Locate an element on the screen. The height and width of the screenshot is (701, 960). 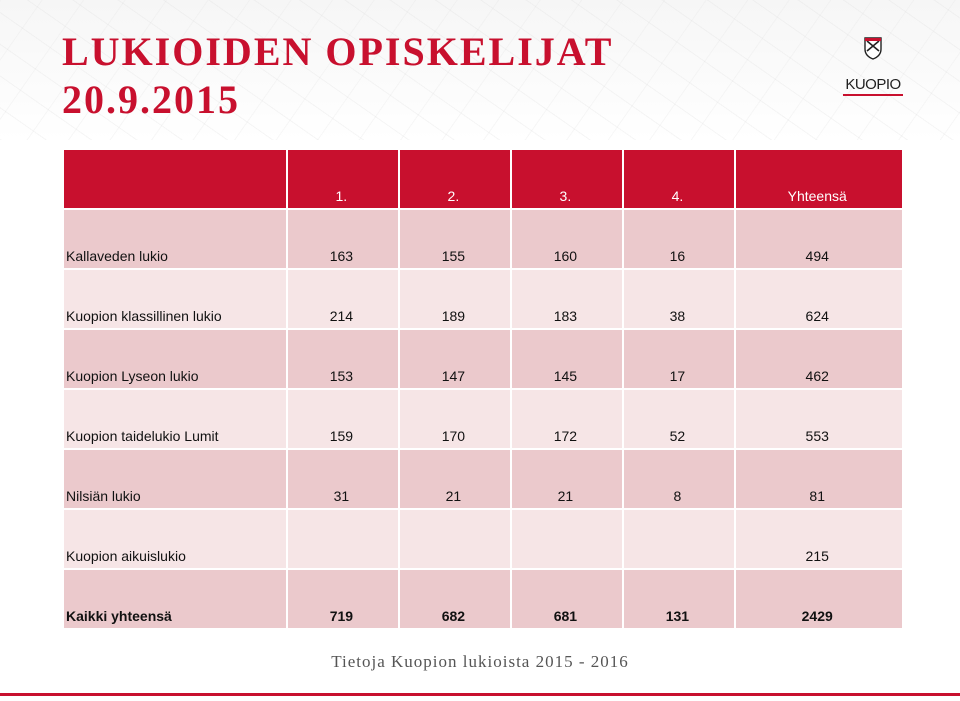
table-row: Kuopion Lyseon lukio 153 147 145 17 462 is located at coordinates (483, 359).